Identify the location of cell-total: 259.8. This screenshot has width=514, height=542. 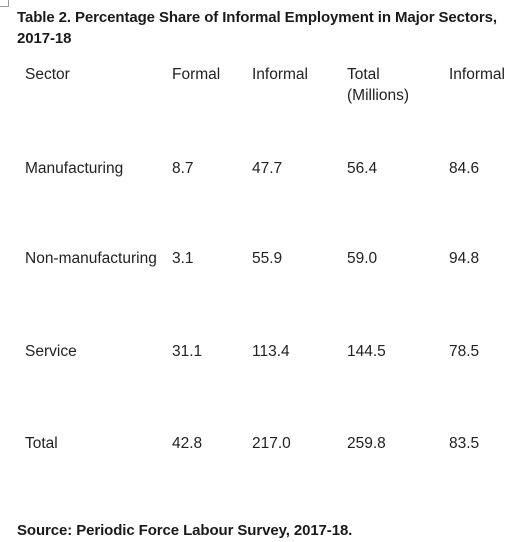
(366, 443).